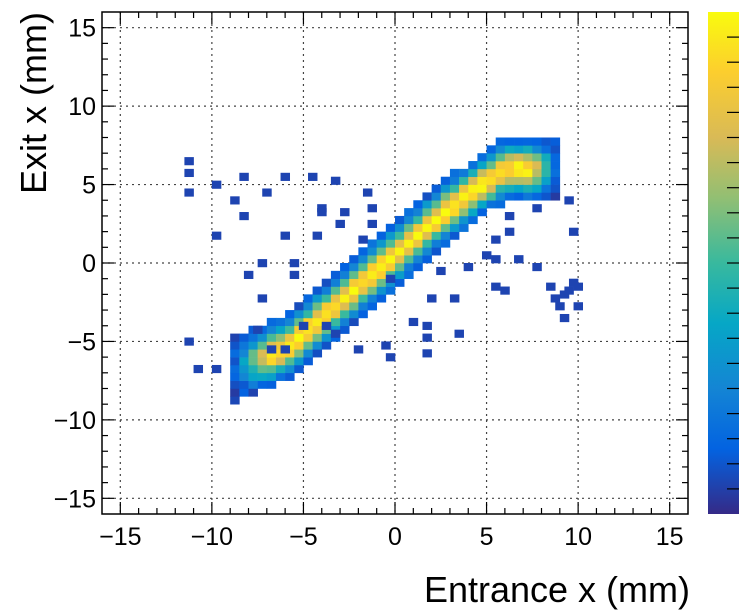  I want to click on y-tick-label: 5, so click(89, 186).